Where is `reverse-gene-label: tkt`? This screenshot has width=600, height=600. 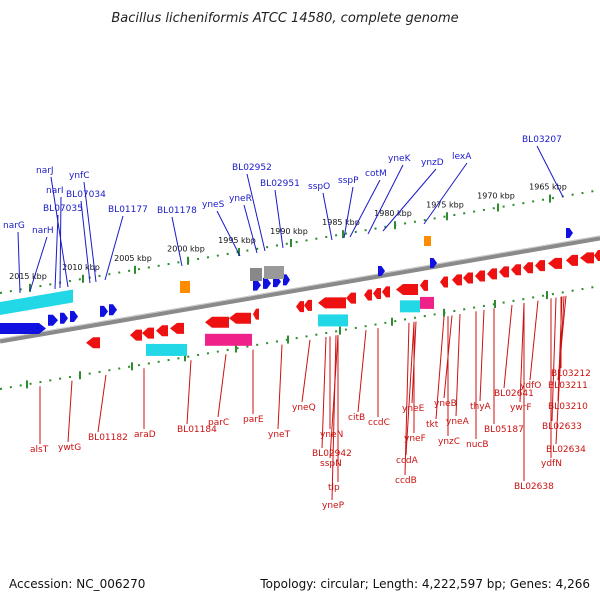 reverse-gene-label: tkt is located at coordinates (432, 425).